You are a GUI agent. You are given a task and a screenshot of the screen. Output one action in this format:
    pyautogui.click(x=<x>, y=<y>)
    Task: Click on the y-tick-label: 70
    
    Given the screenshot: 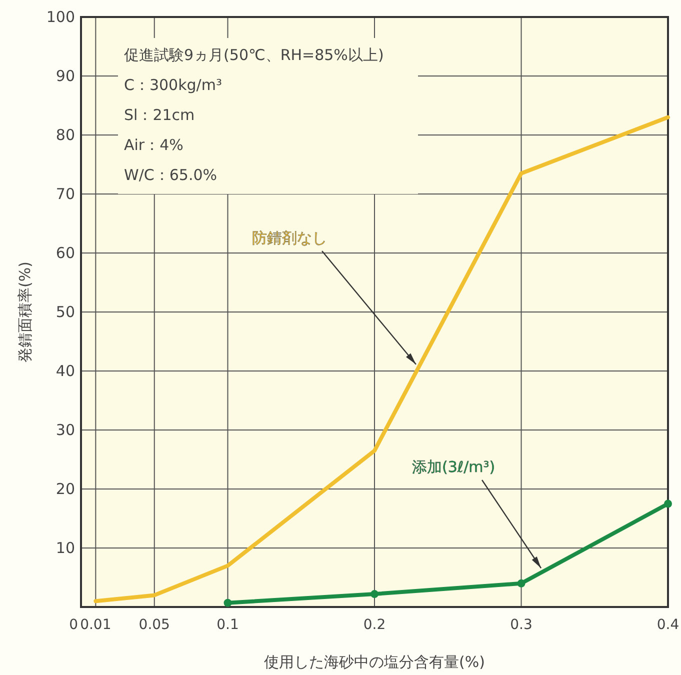 What is the action you would take?
    pyautogui.click(x=65, y=194)
    